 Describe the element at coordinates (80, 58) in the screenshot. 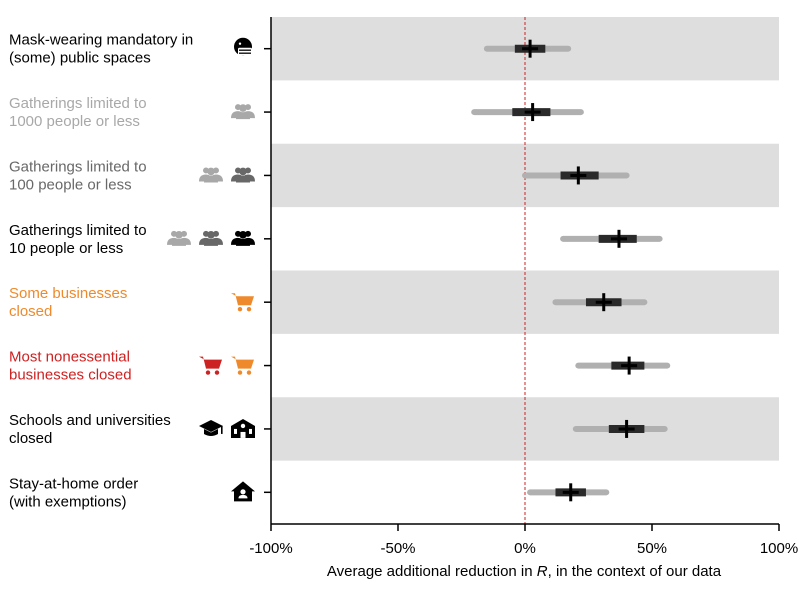

I see `row-label-line: (some) public spaces` at that location.